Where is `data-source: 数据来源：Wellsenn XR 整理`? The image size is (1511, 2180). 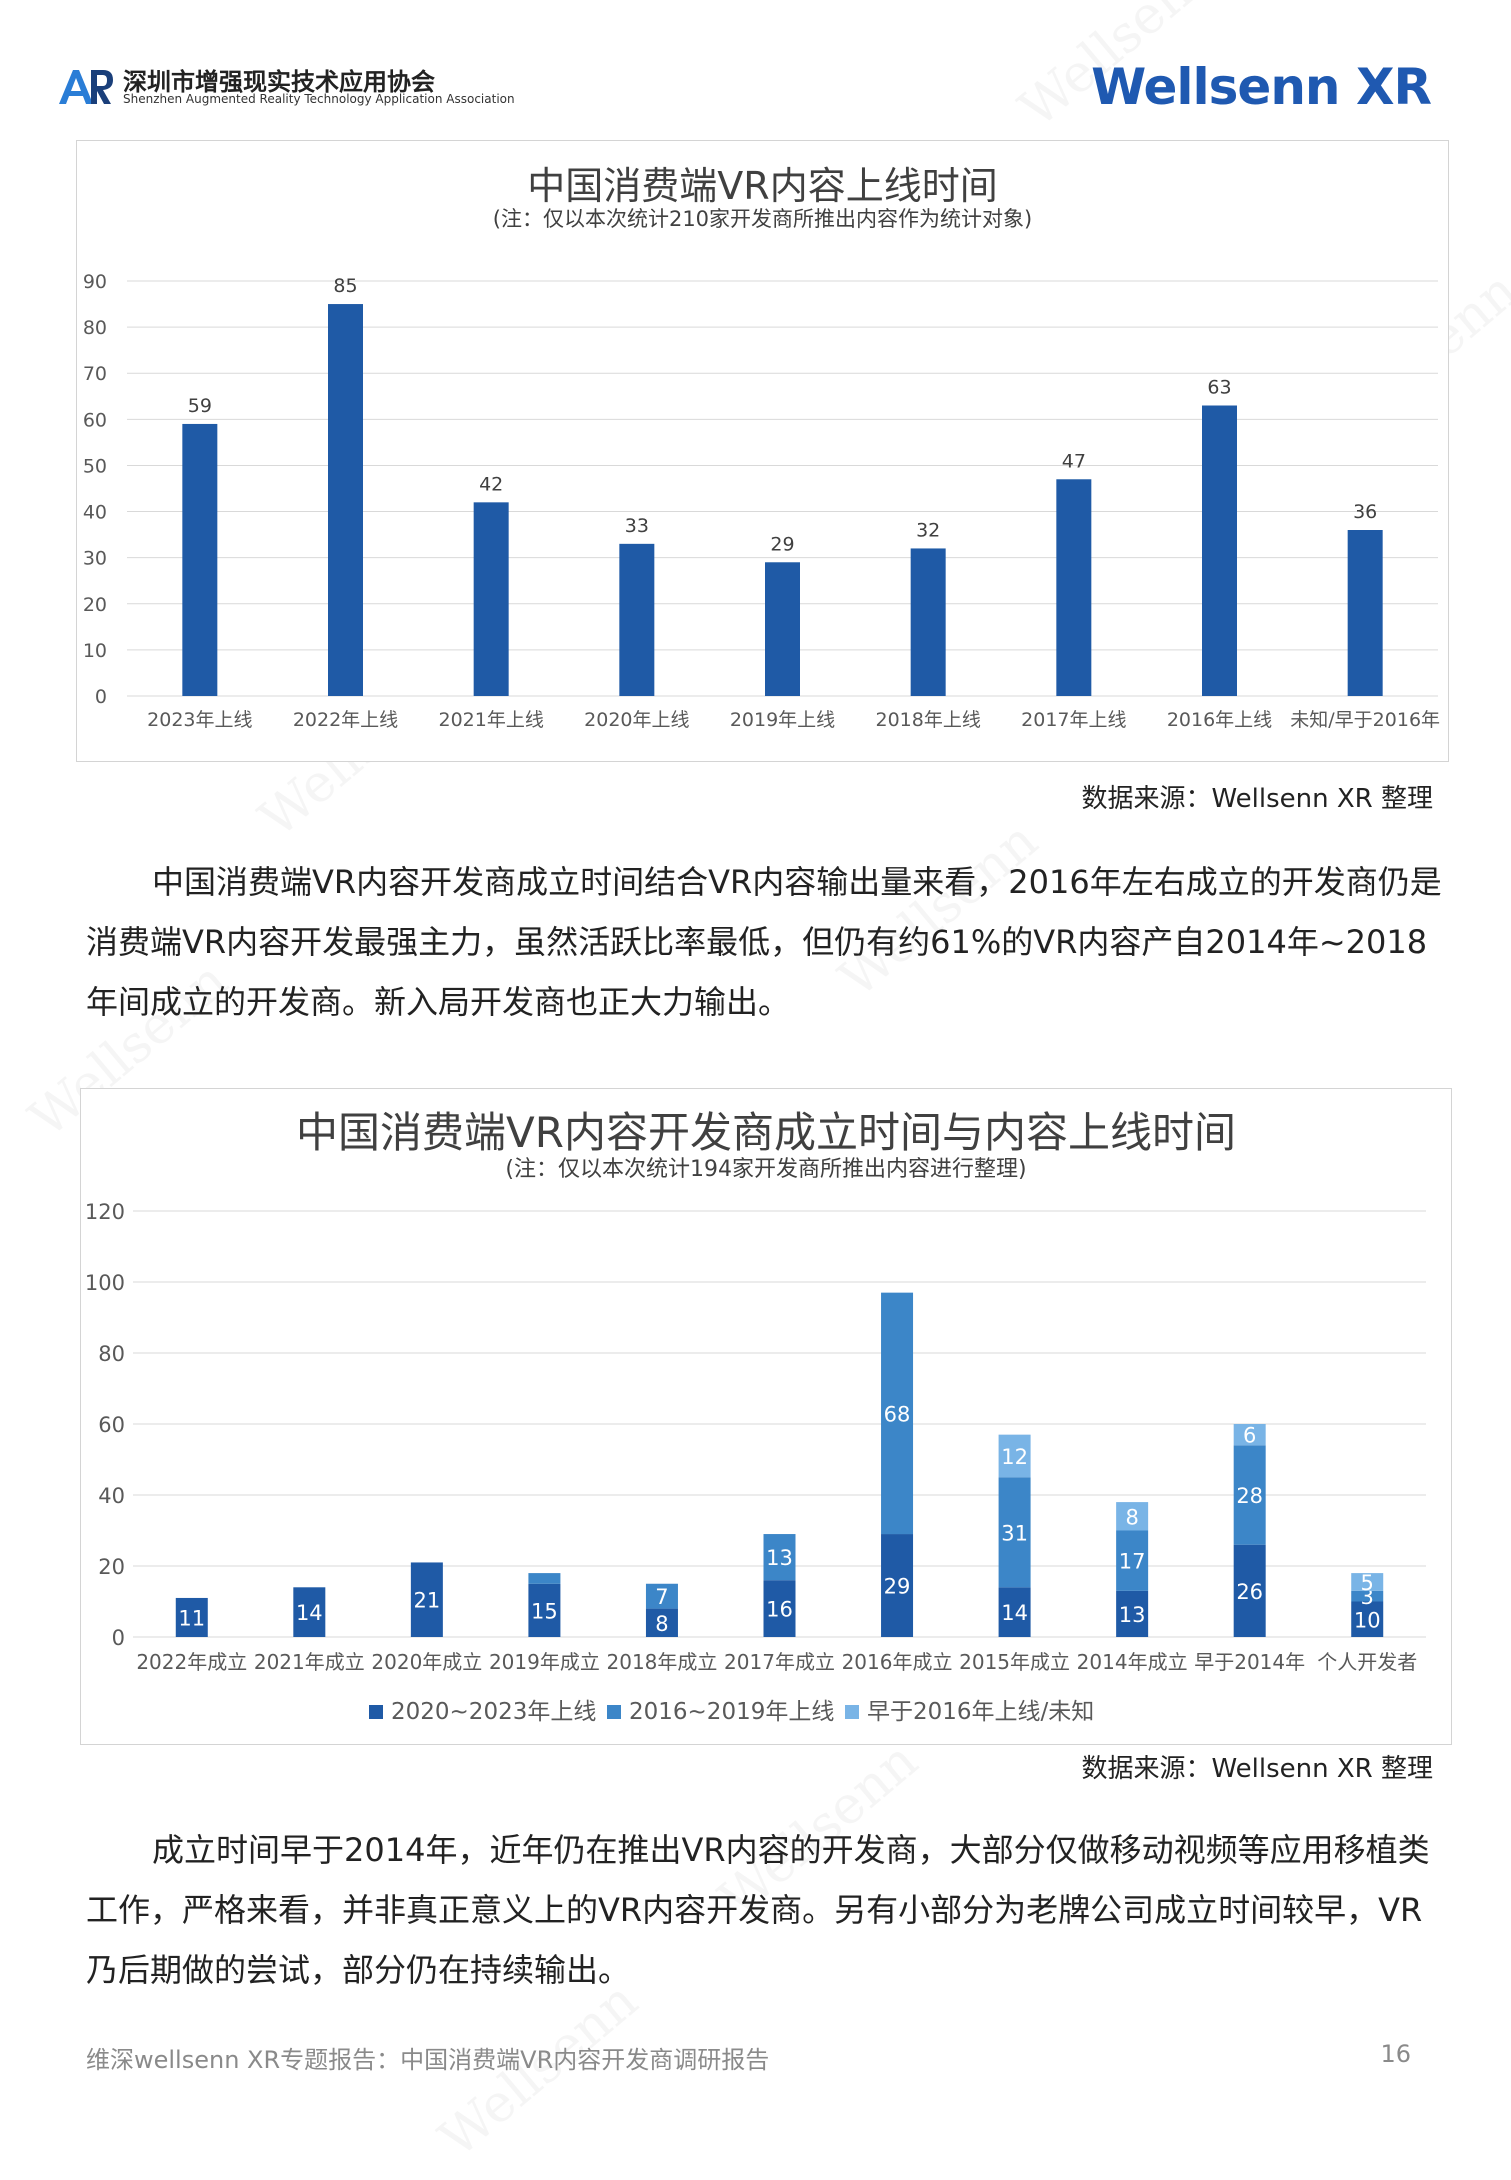 data-source: 数据来源：Wellsenn XR 整理 is located at coordinates (1257, 799).